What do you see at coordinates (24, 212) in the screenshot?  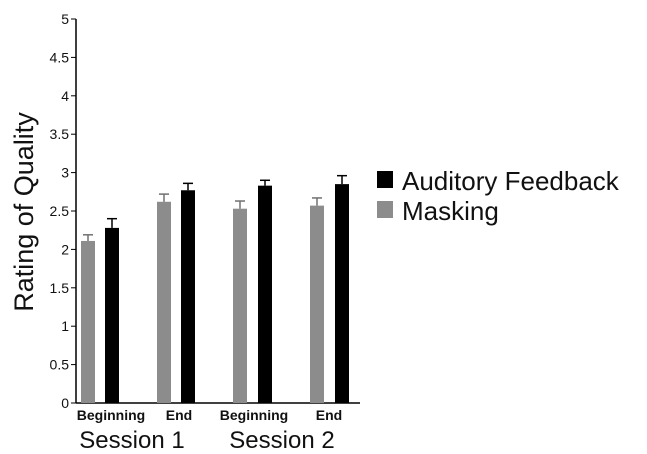 I see `y-axis-title: Rating of Quality` at bounding box center [24, 212].